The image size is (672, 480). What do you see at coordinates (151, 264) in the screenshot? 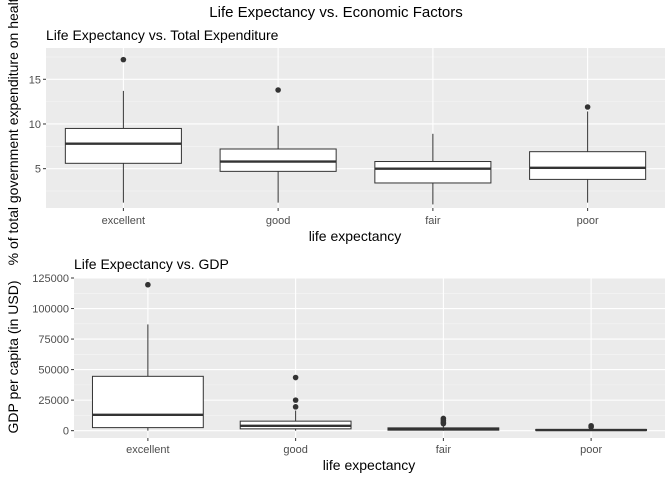
I see `panel-title-gdp: Life Expectancy vs. GDP` at bounding box center [151, 264].